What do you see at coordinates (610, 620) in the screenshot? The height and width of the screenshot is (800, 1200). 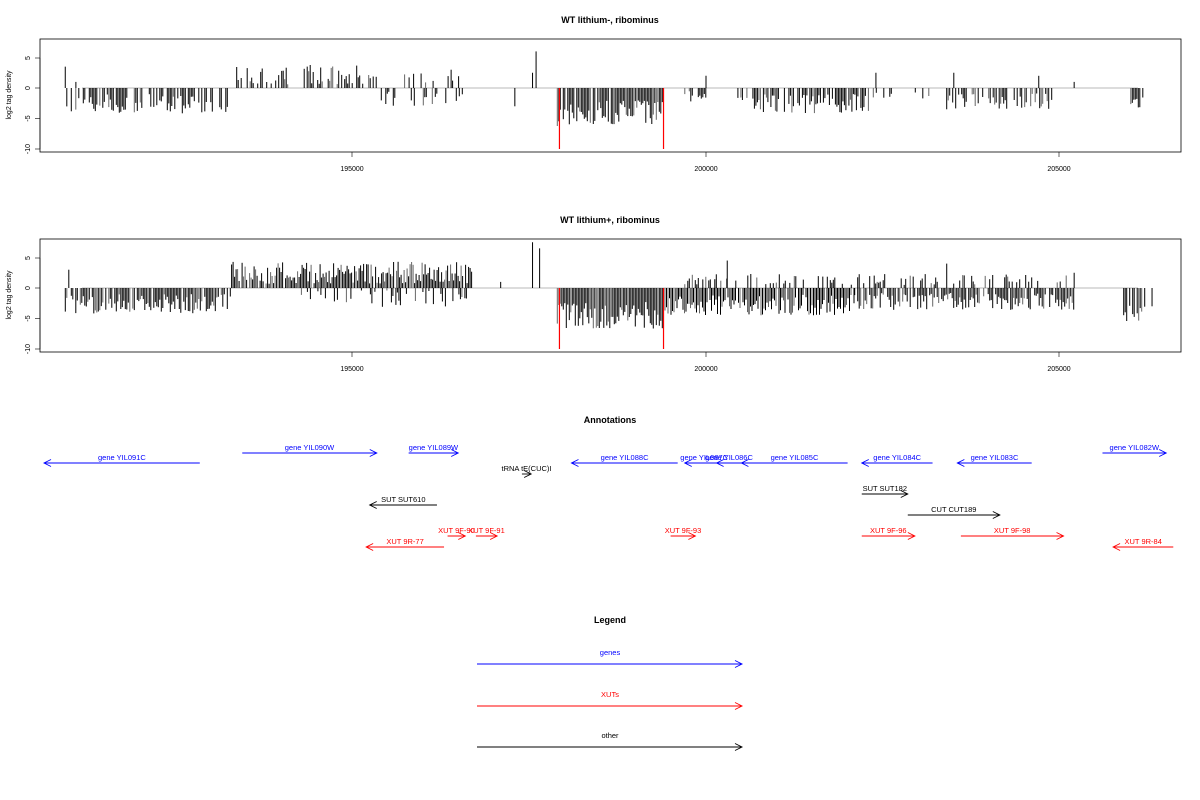 I see `legend-title: Legend` at bounding box center [610, 620].